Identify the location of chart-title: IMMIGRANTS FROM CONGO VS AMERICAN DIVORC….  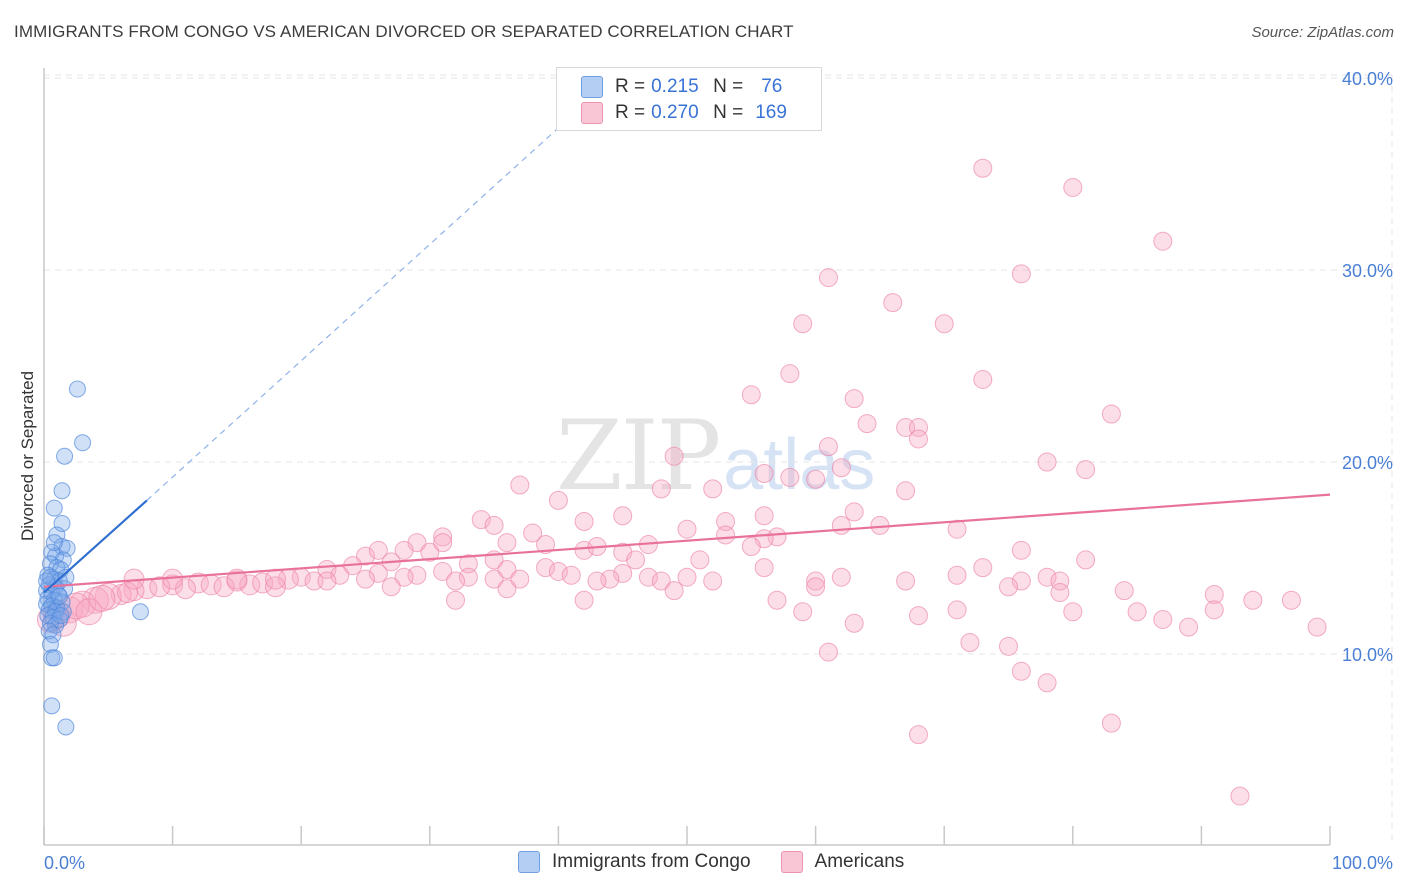
(404, 31).